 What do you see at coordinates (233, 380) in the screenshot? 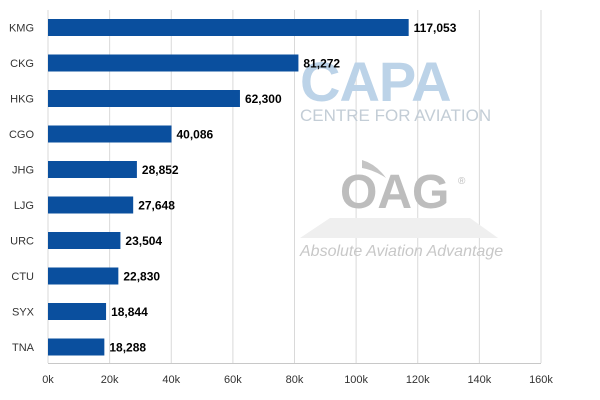
I see `x-tick-label: 60k` at bounding box center [233, 380].